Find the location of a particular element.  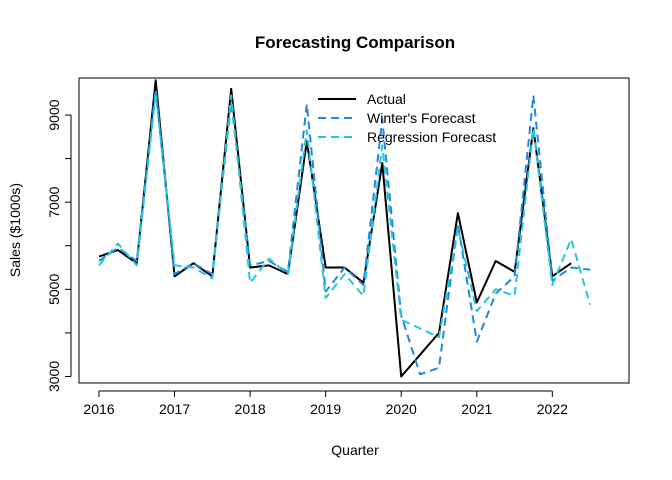

legend-label: Actual is located at coordinates (386, 99).